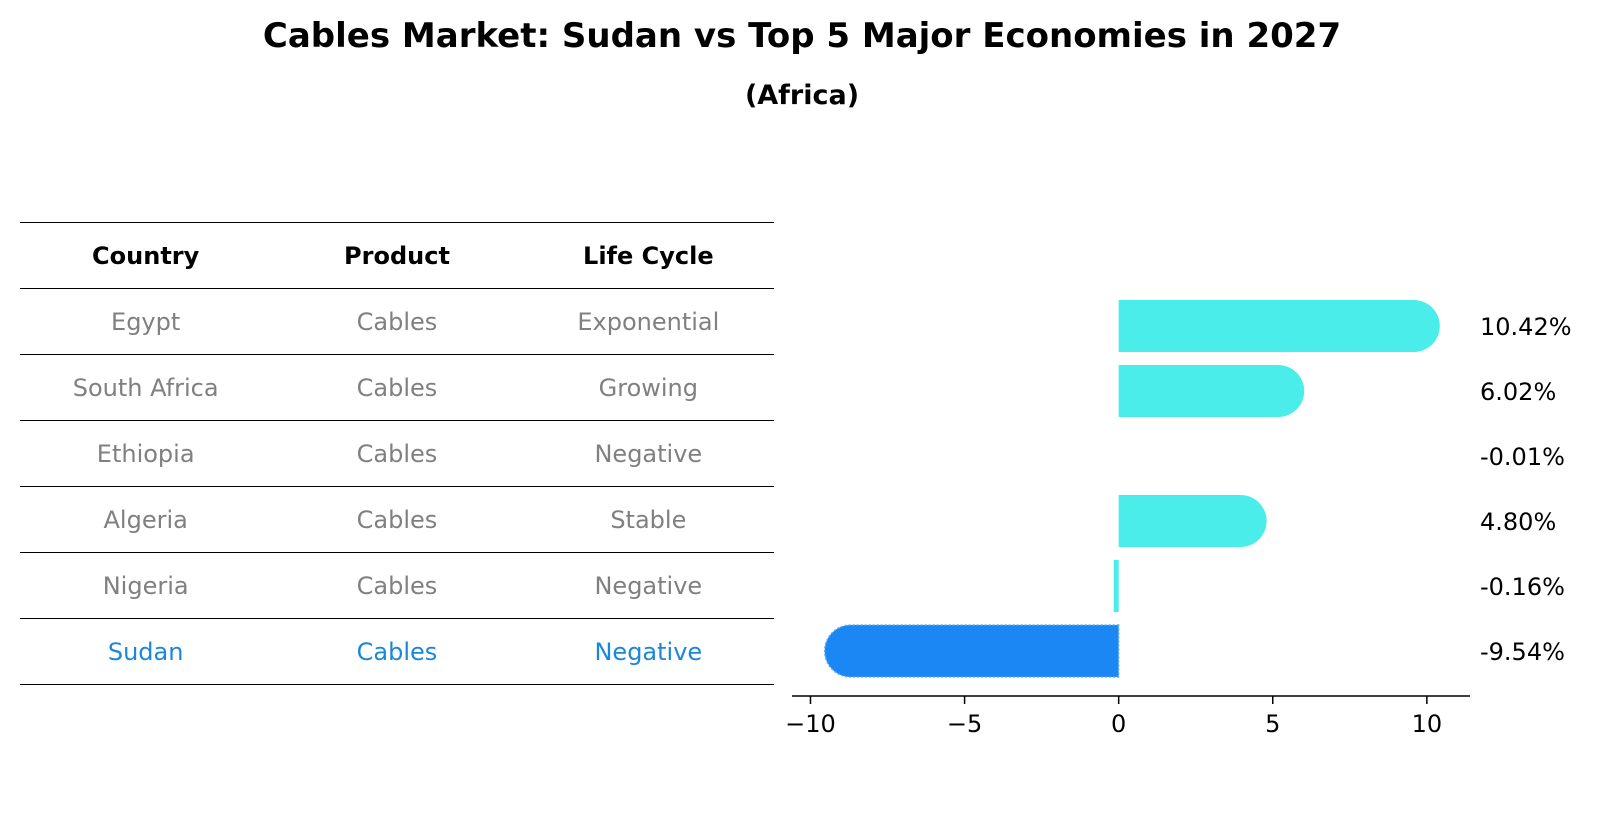 This screenshot has height=823, width=1604. What do you see at coordinates (146, 453) in the screenshot?
I see `cell-country: Ethiopia` at bounding box center [146, 453].